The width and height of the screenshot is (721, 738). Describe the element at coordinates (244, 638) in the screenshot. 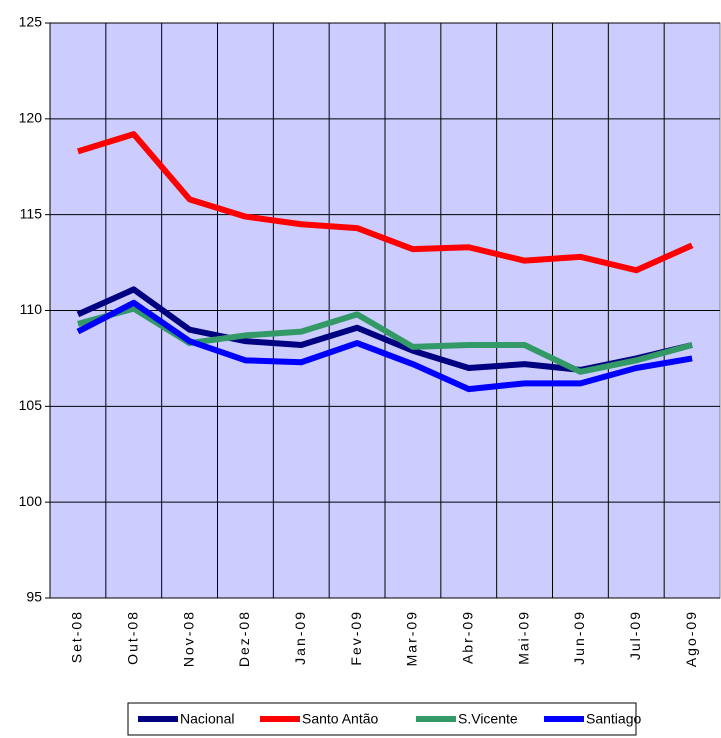

I see `x-tick-label: Dez-08` at that location.